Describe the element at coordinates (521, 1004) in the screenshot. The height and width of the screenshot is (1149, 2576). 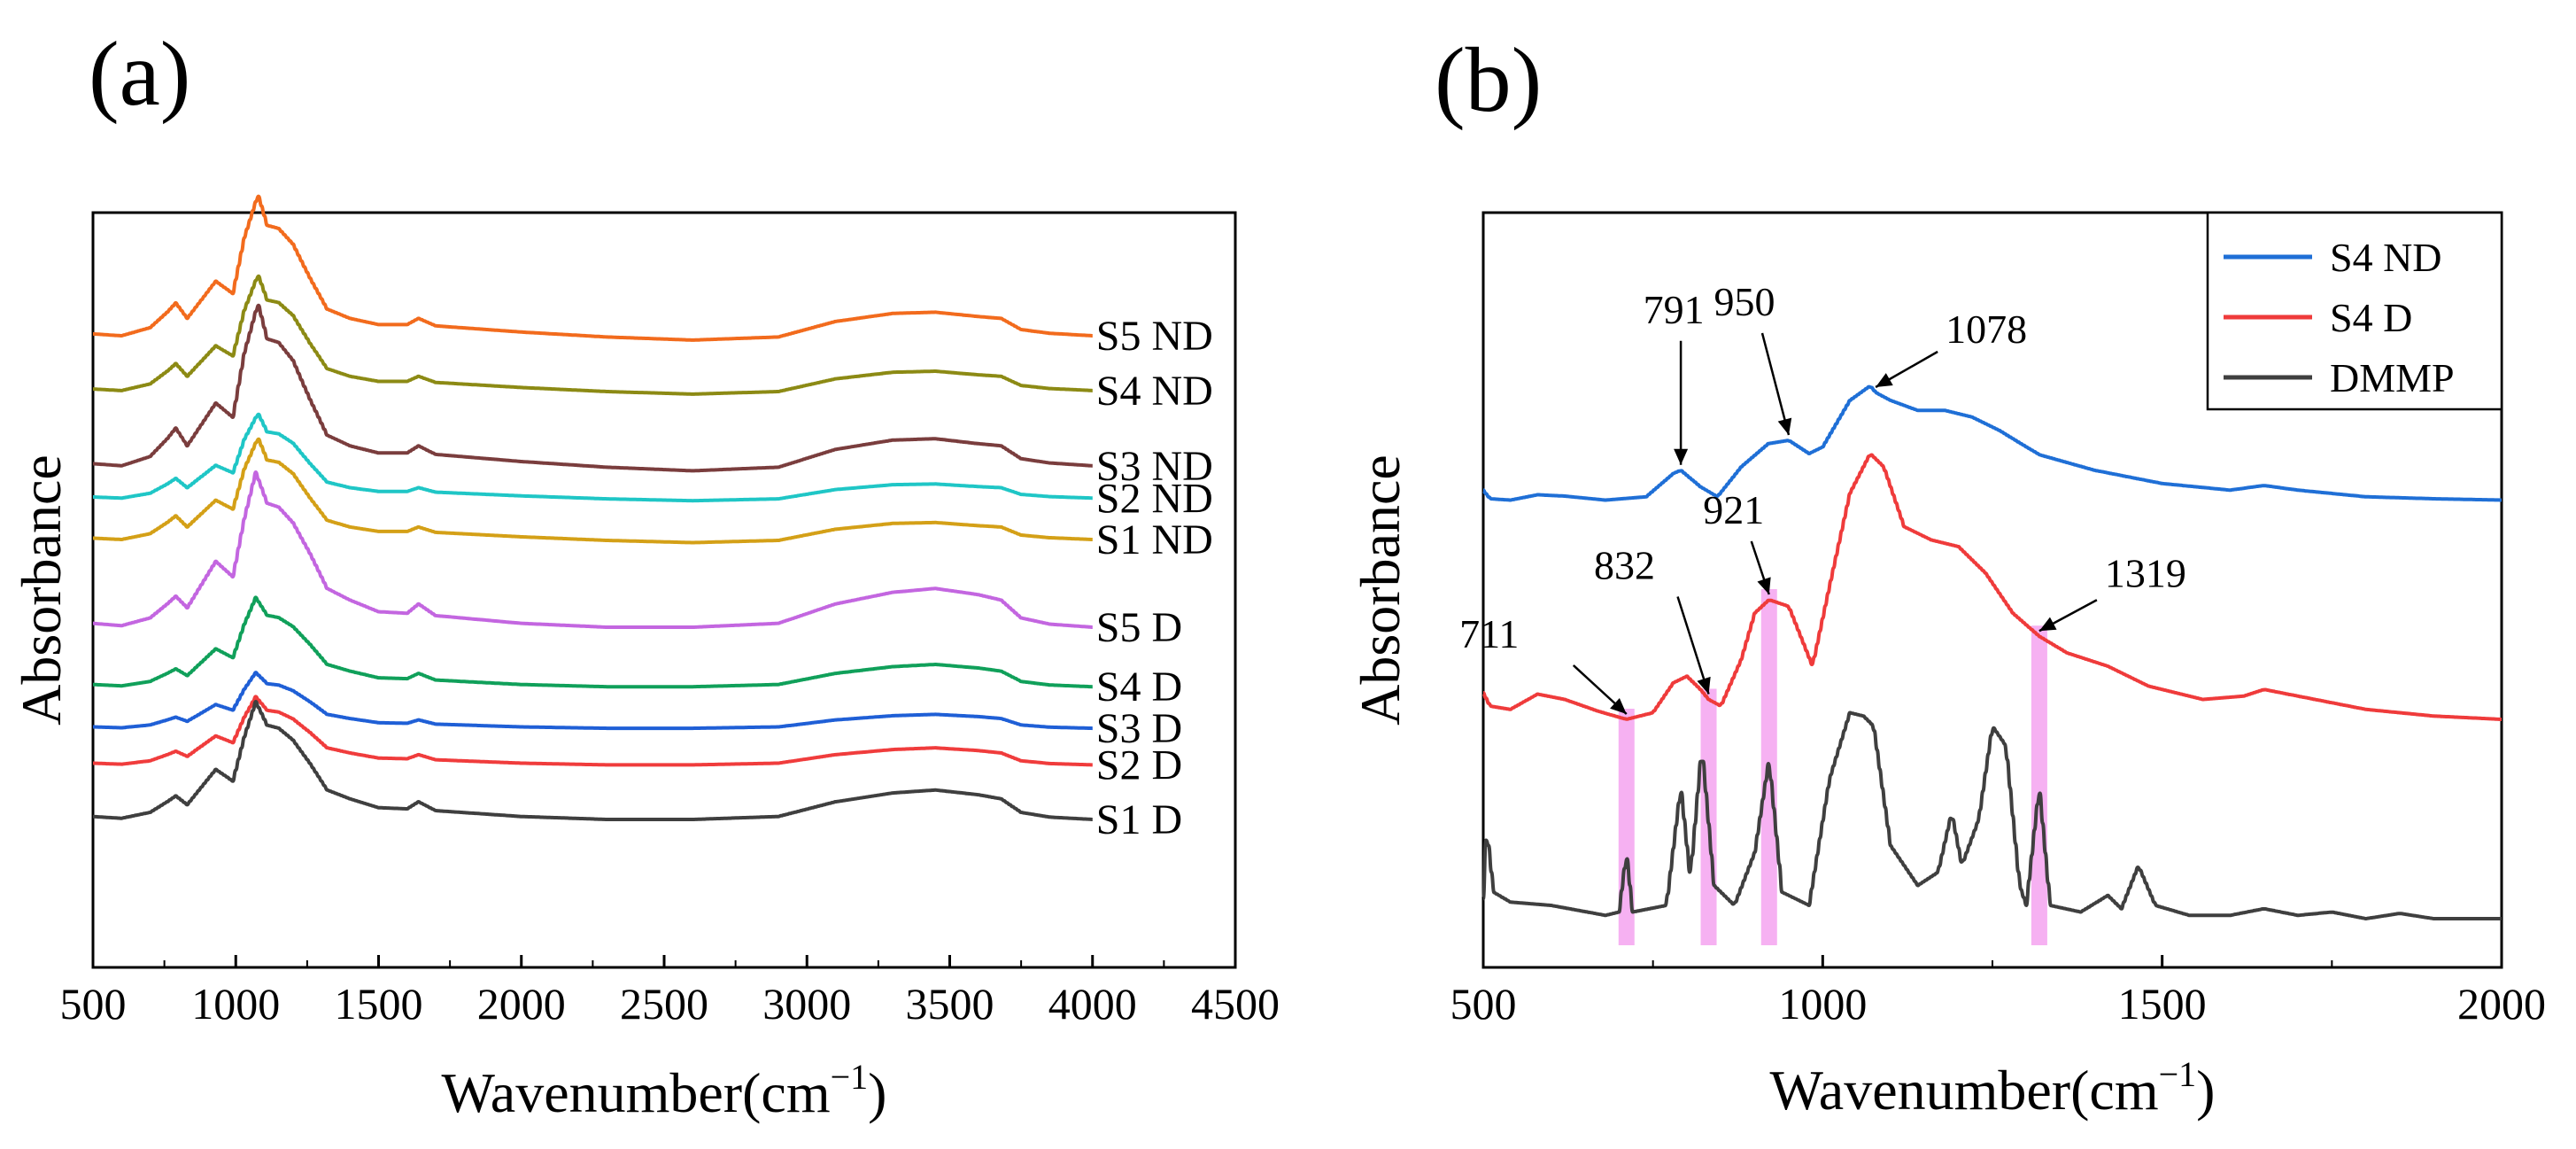
I see `x-tick-label-a: 2000` at that location.